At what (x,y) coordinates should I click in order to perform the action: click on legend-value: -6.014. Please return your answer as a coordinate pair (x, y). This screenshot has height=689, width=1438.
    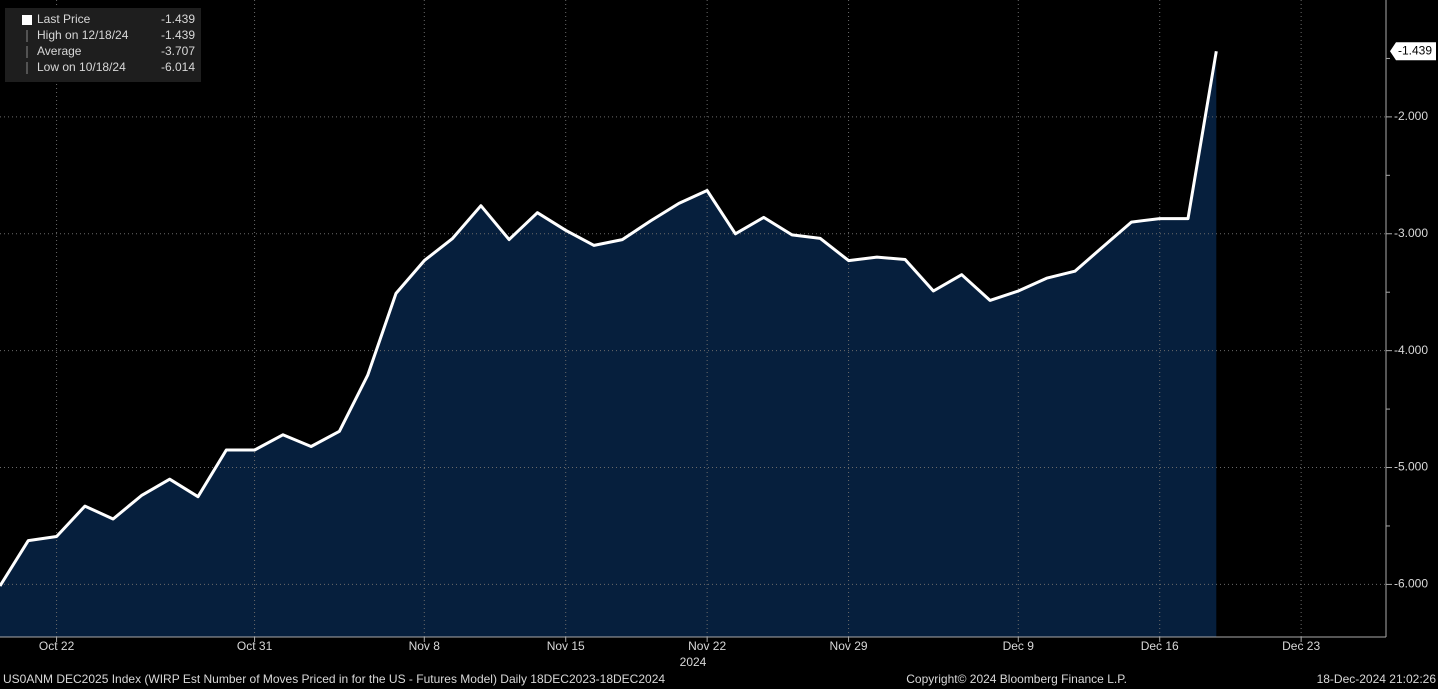
    Looking at the image, I should click on (178, 67).